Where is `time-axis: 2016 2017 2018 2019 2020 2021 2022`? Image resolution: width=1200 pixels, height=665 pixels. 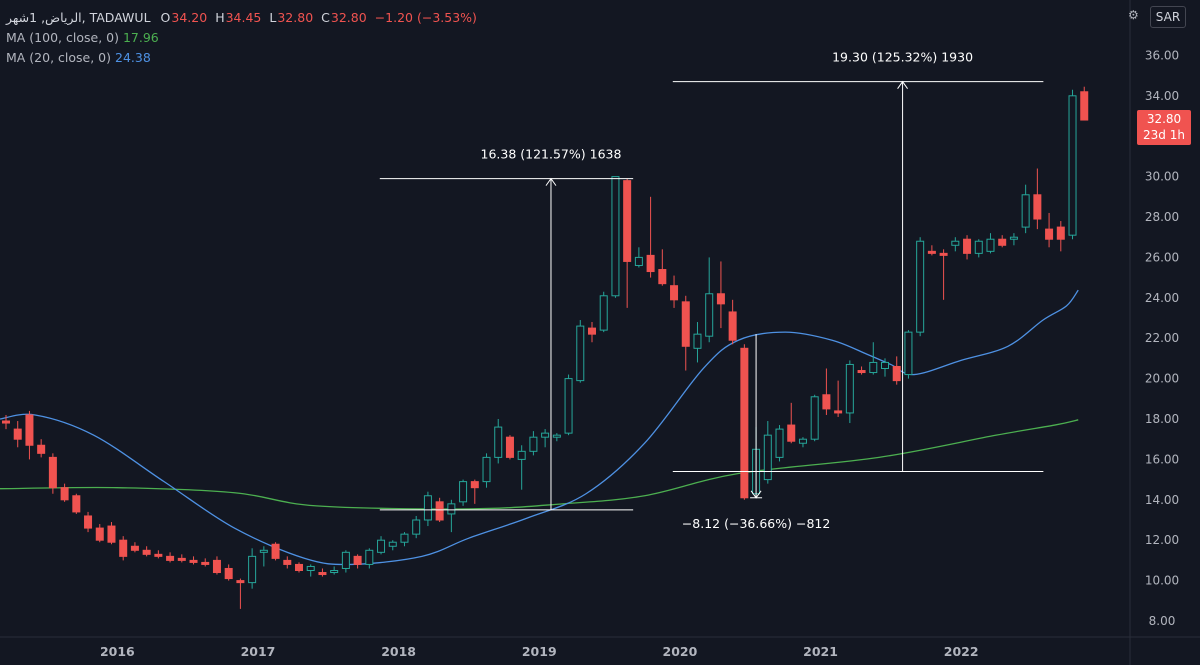
time-axis: 2016 2017 2018 2019 2020 2021 2022 is located at coordinates (539, 651).